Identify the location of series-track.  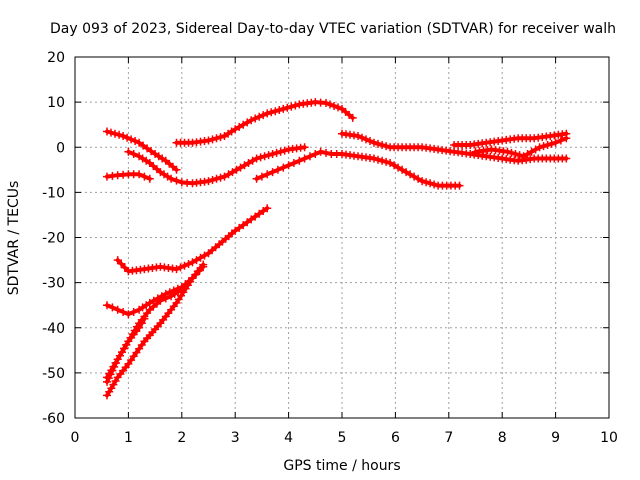
(264, 122).